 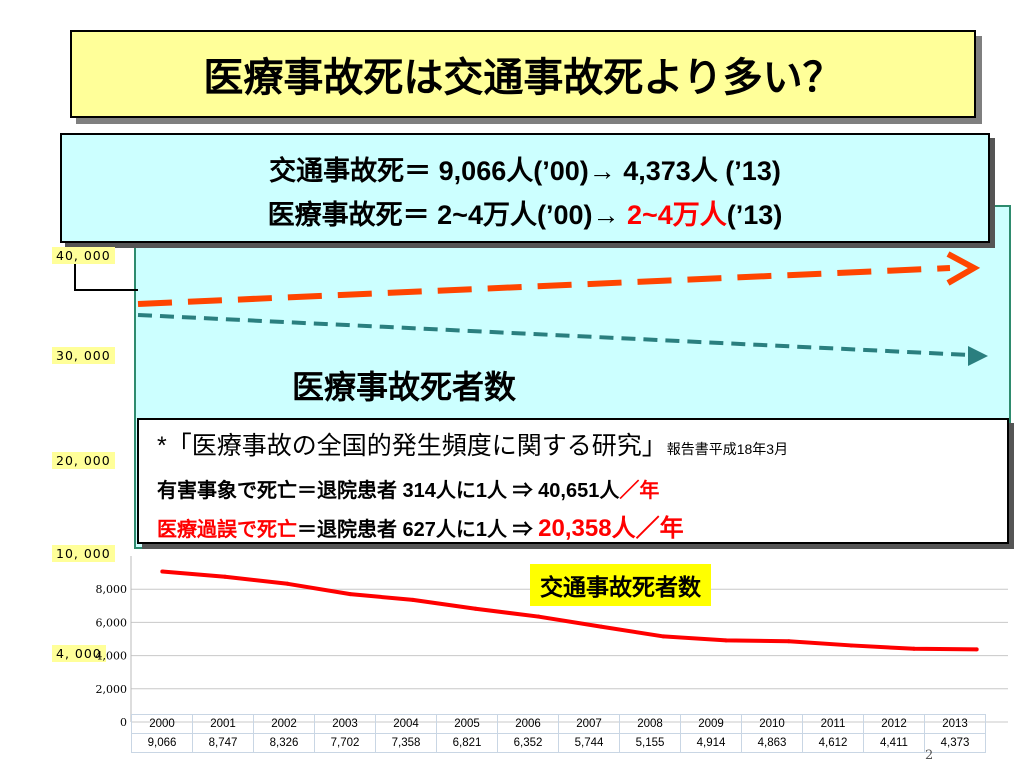 I want to click on summary-medical-highlight: 2~4万人, so click(x=676, y=215).